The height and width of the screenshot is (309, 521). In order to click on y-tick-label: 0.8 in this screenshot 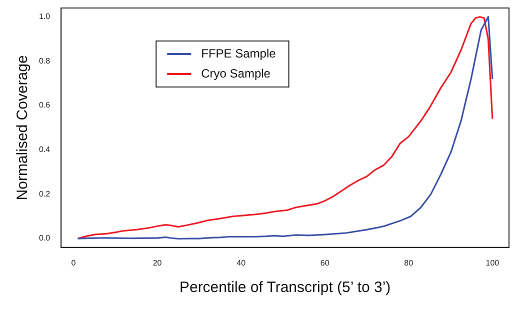, I will do `click(44, 61)`.